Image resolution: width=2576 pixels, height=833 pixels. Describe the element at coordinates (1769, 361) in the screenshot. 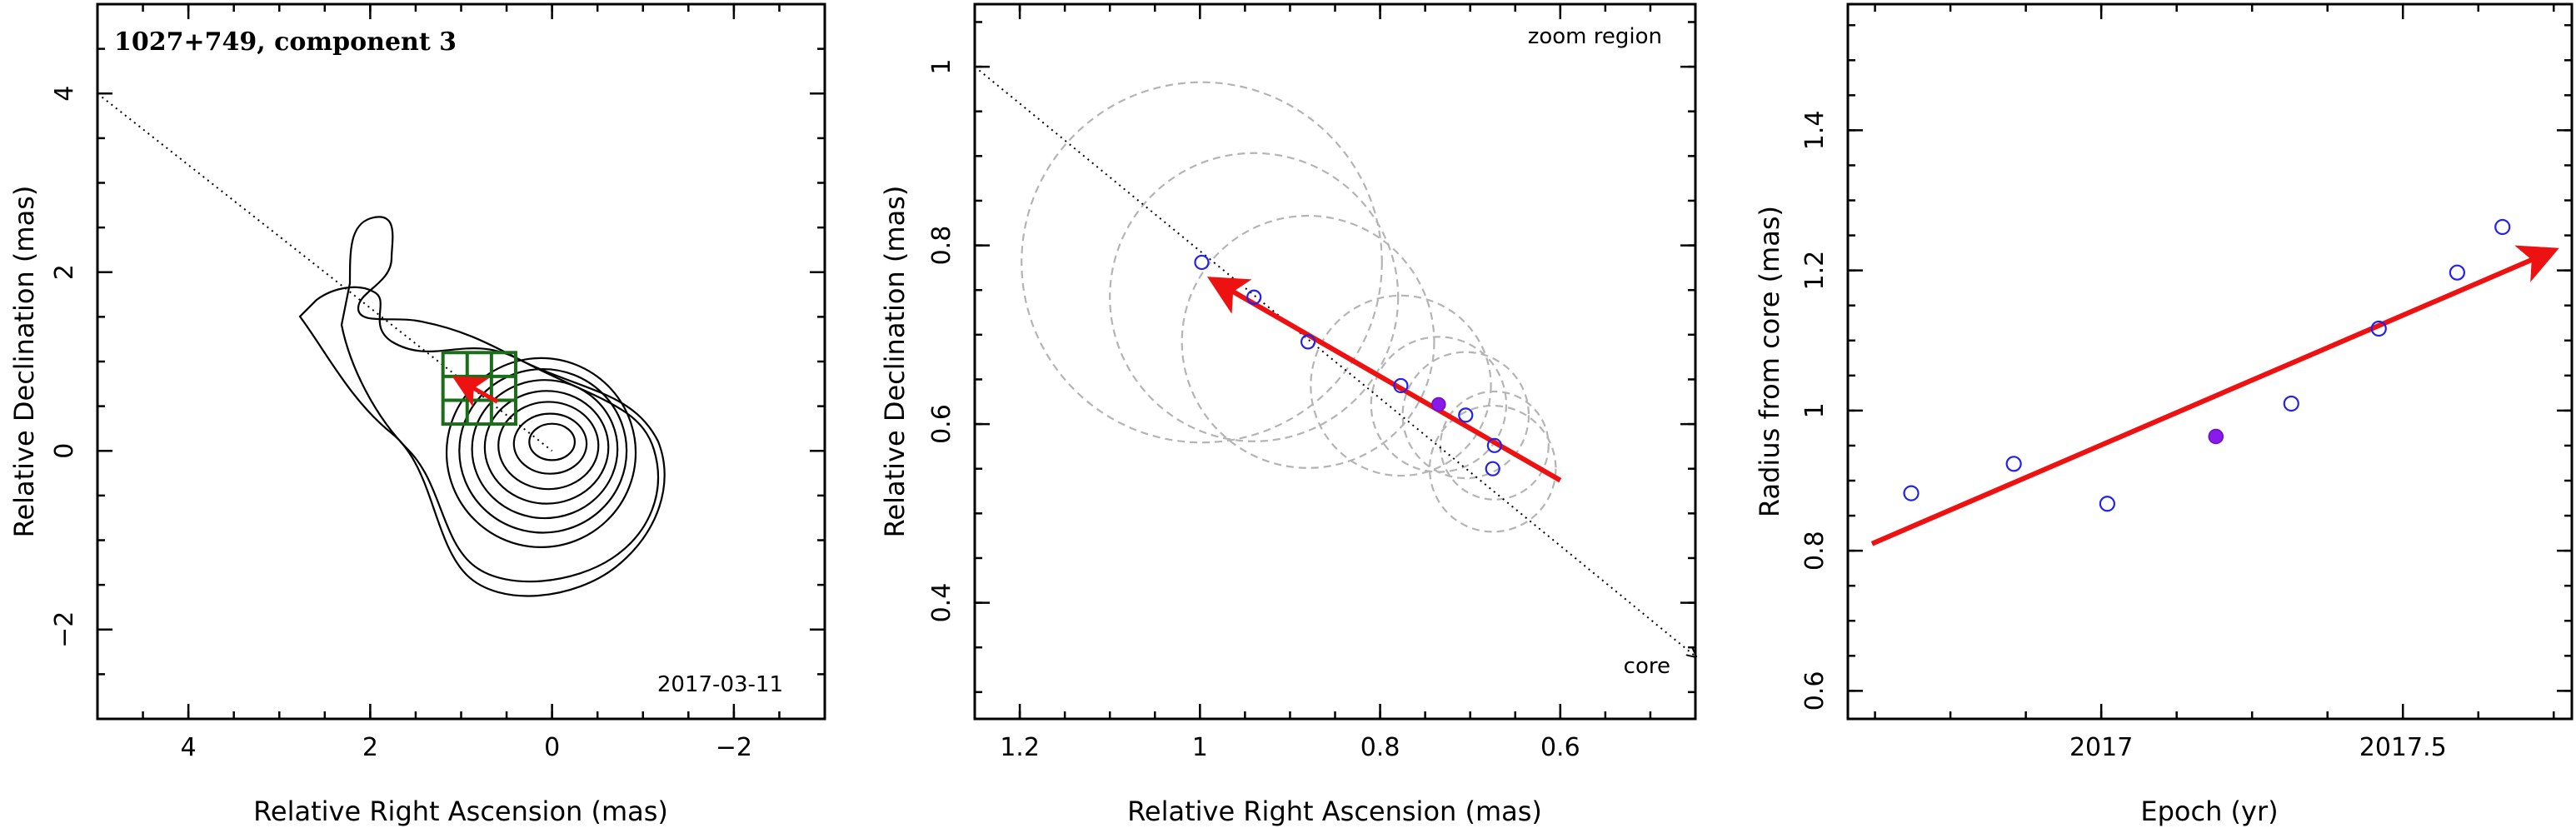

I see `y-axis-label: Radius from core (mas)` at that location.